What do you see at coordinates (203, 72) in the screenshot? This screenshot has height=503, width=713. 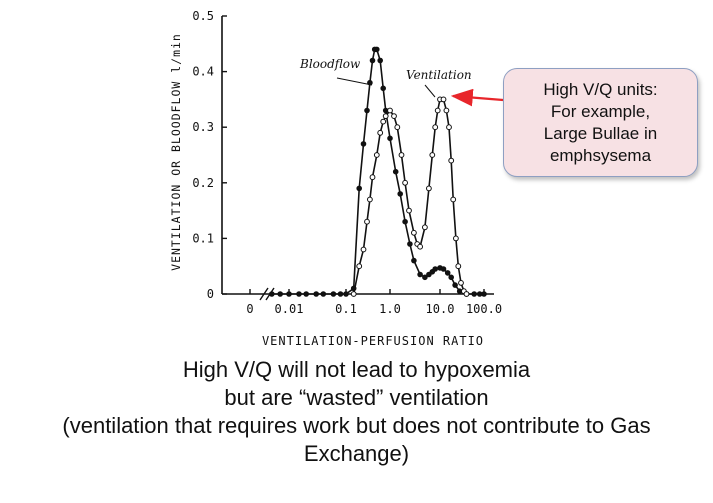 I see `y-tick-label: 0.4` at bounding box center [203, 72].